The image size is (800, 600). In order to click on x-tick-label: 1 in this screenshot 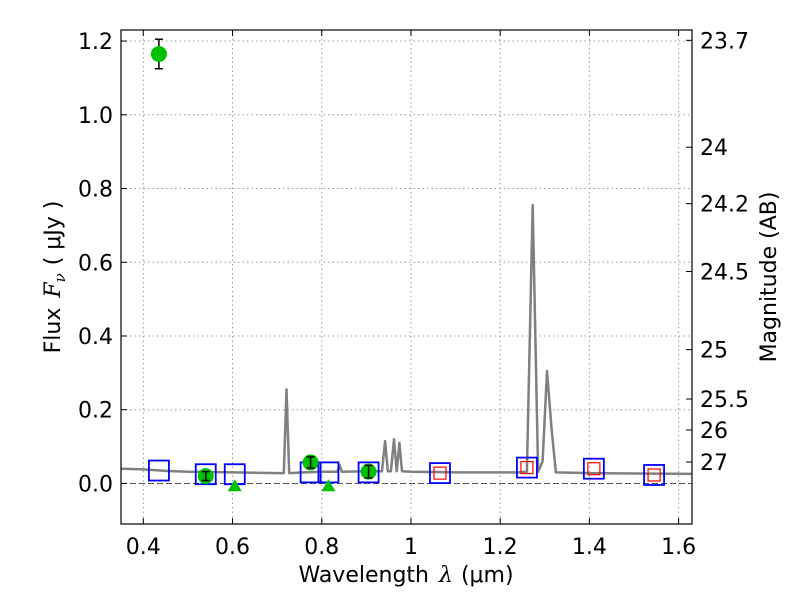, I will do `click(411, 547)`.